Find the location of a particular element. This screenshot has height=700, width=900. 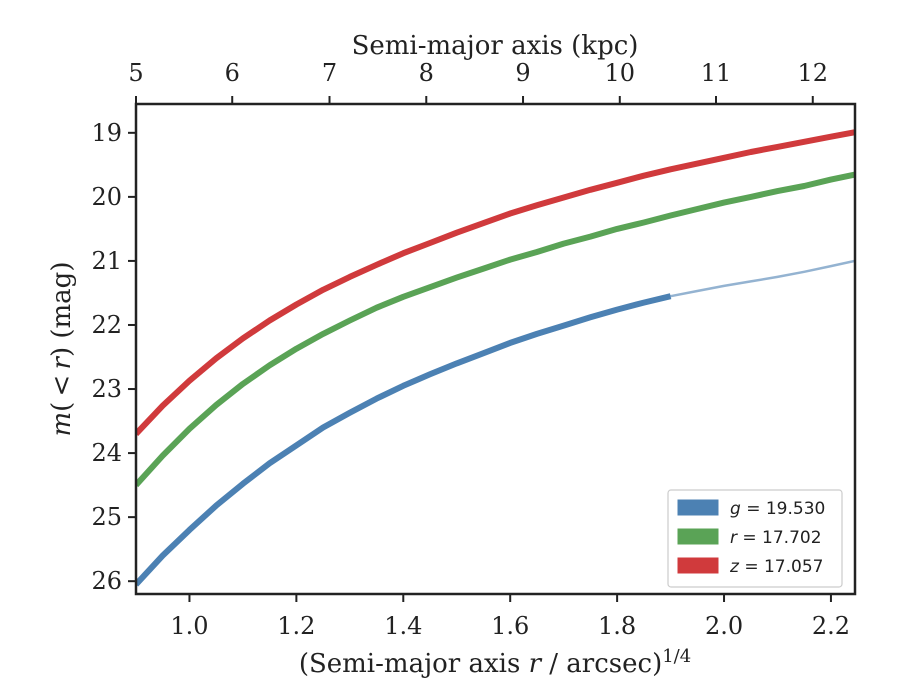

y-axis-title-m: m is located at coordinates (62, 424).